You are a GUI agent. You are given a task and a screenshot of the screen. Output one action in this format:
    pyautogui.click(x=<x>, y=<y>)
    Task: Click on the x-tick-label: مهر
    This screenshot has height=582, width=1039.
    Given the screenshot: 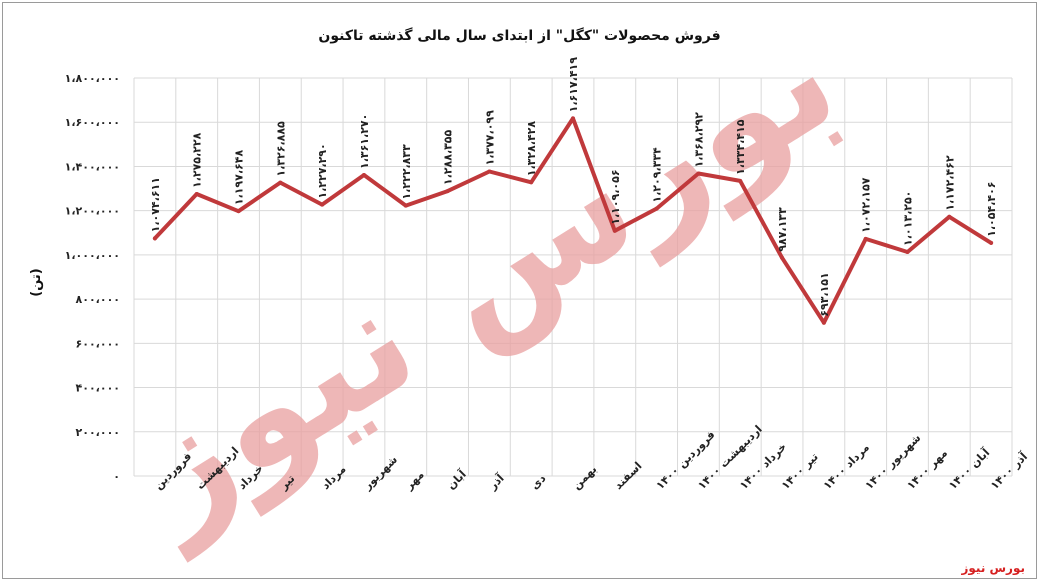 What is the action you would take?
    pyautogui.click(x=414, y=480)
    